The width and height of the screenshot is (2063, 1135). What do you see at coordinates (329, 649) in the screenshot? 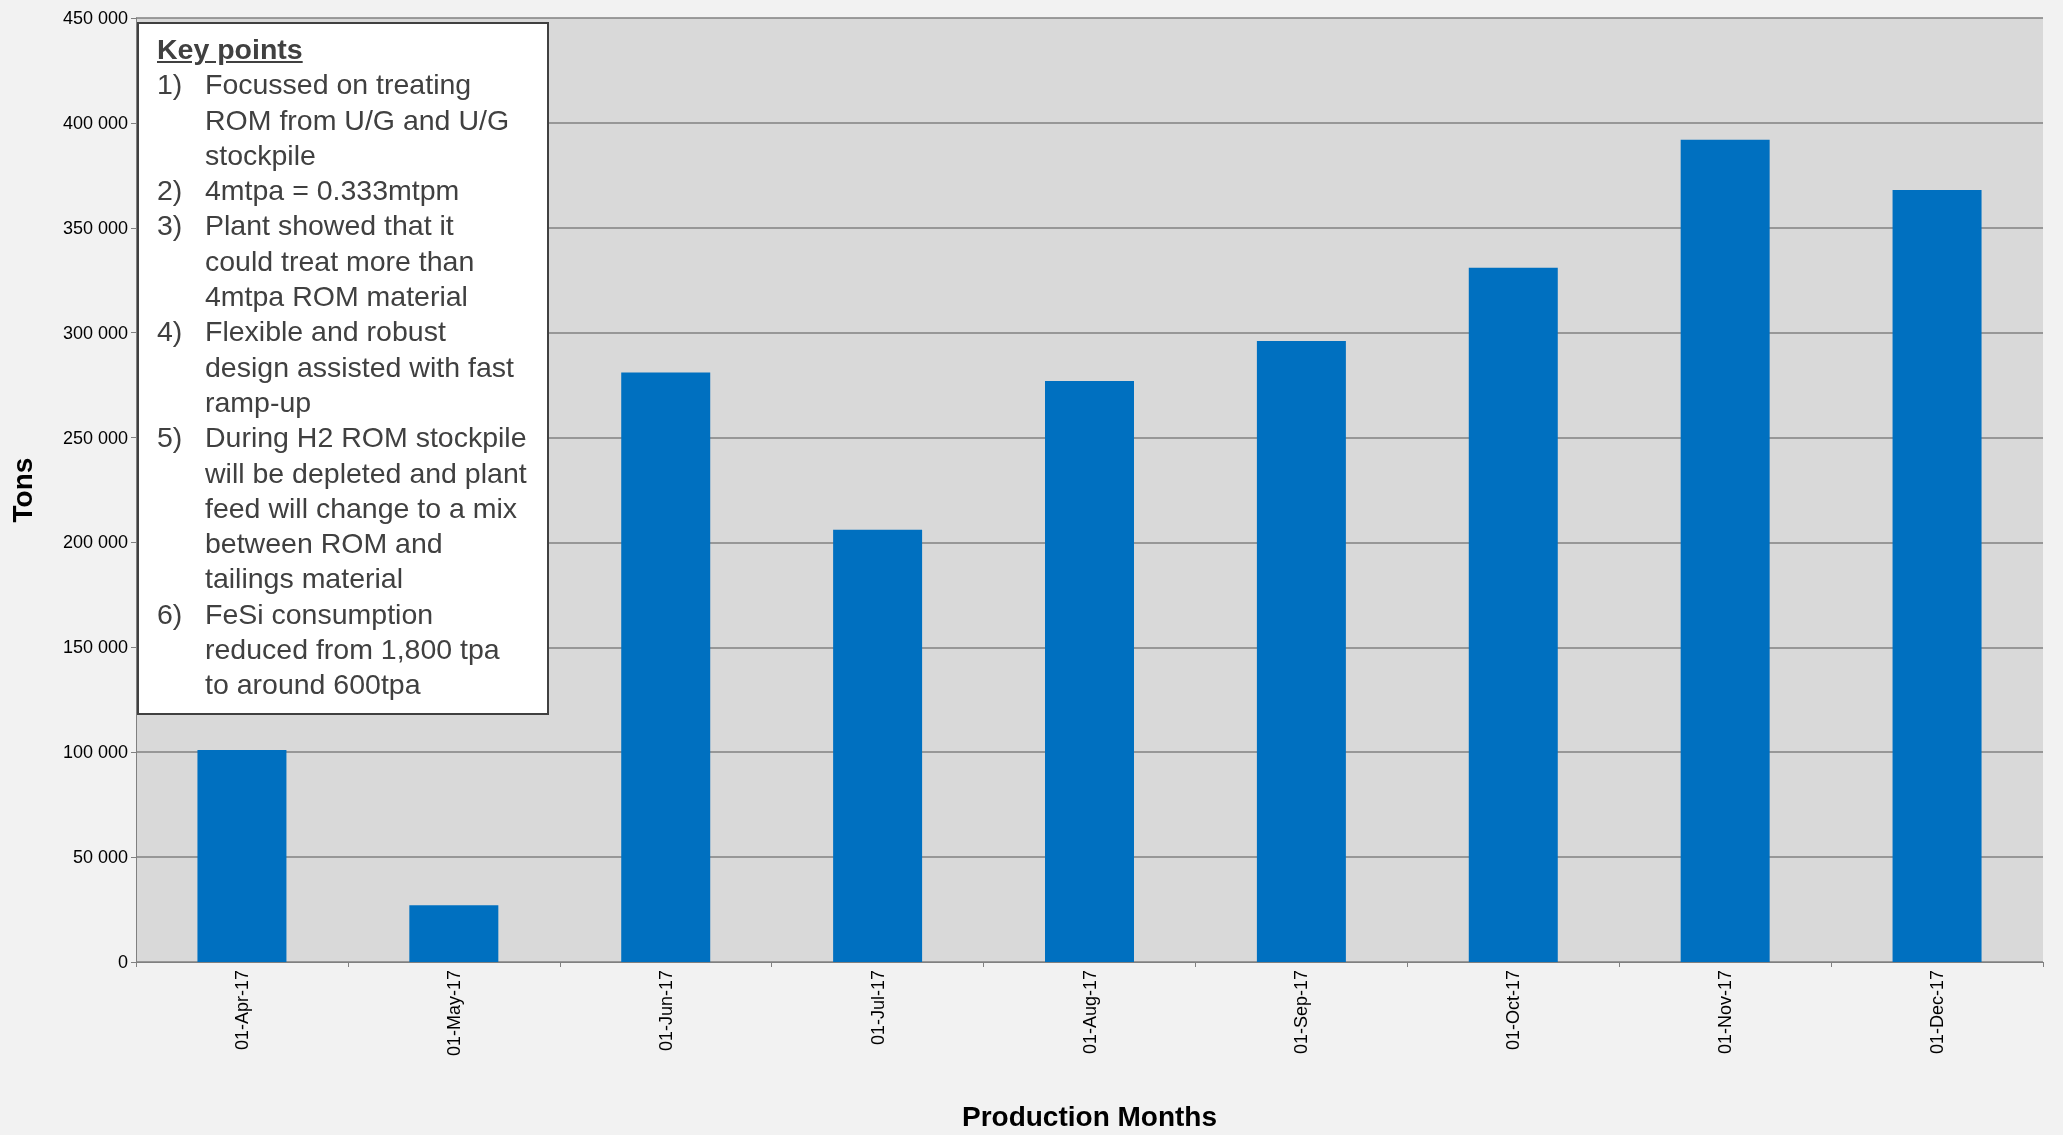
I see `annotation: 6) FeSi consumption reduced from 1,800 tpa to around 600tpa` at bounding box center [329, 649].